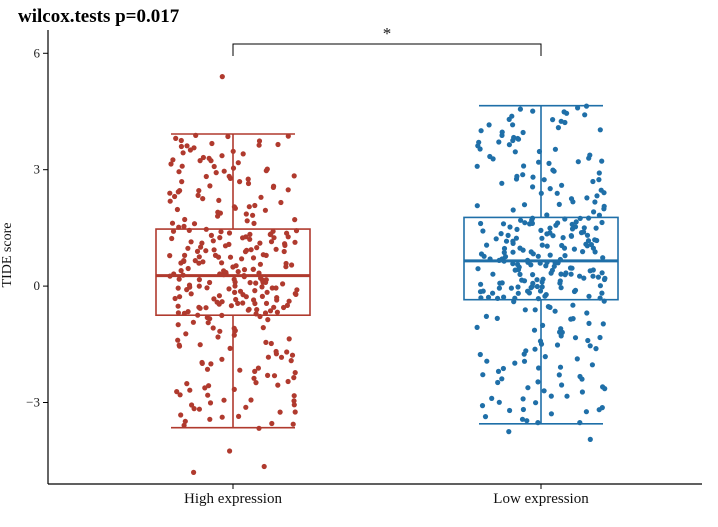 This screenshot has width=718, height=527. Describe the element at coordinates (541, 499) in the screenshot. I see `x-tick-label: Low expression` at that location.